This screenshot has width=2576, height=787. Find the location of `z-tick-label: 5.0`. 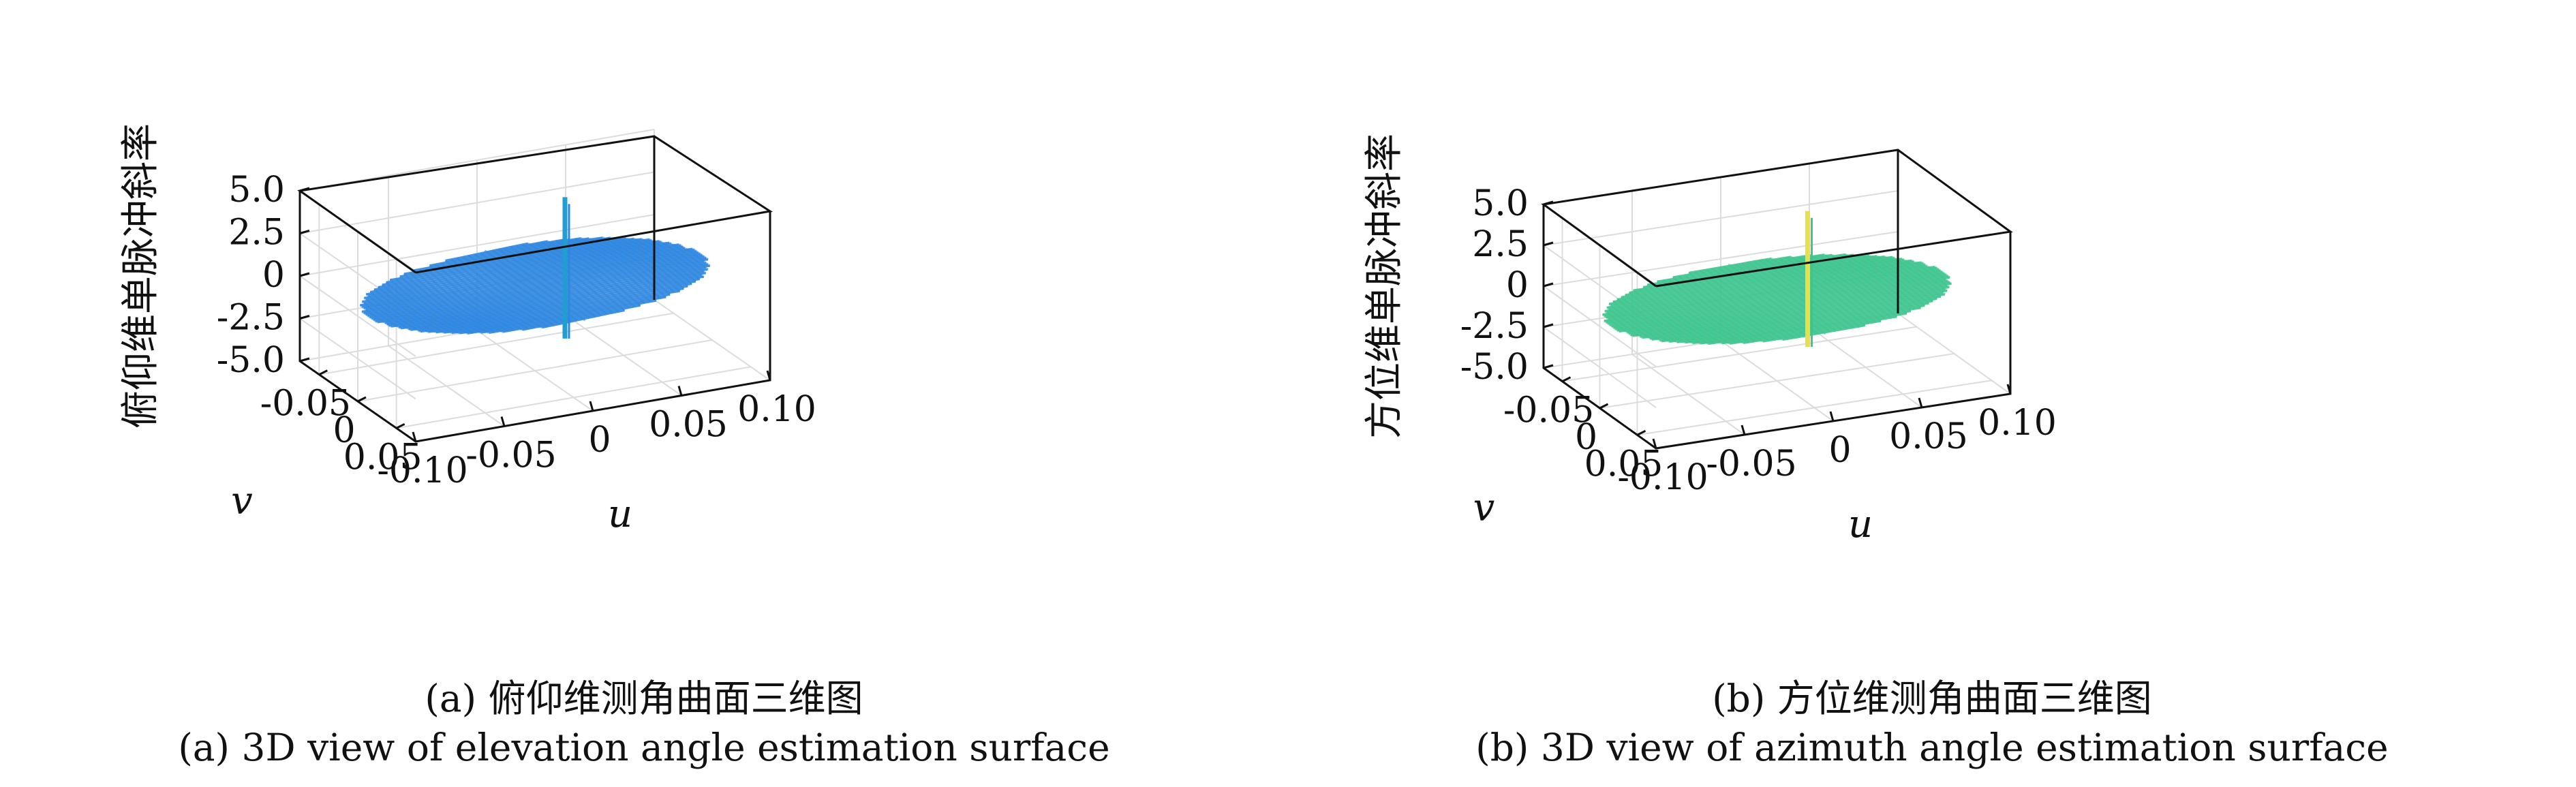

z-tick-label: 5.0 is located at coordinates (256, 190).